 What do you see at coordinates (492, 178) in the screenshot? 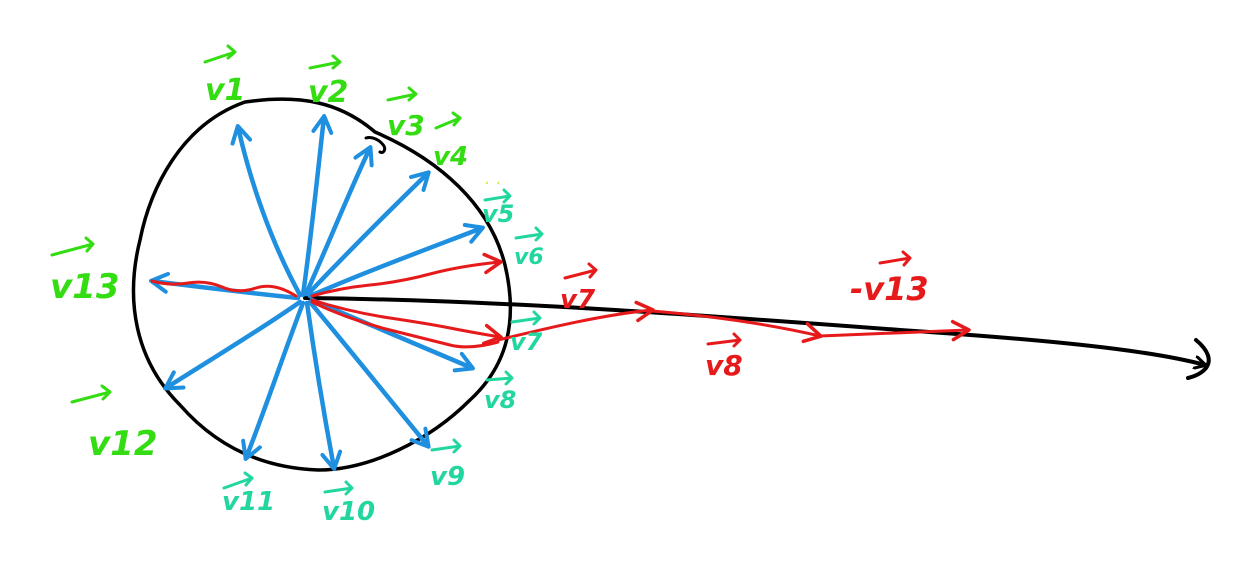
I see `stray-dots: . .` at bounding box center [492, 178].